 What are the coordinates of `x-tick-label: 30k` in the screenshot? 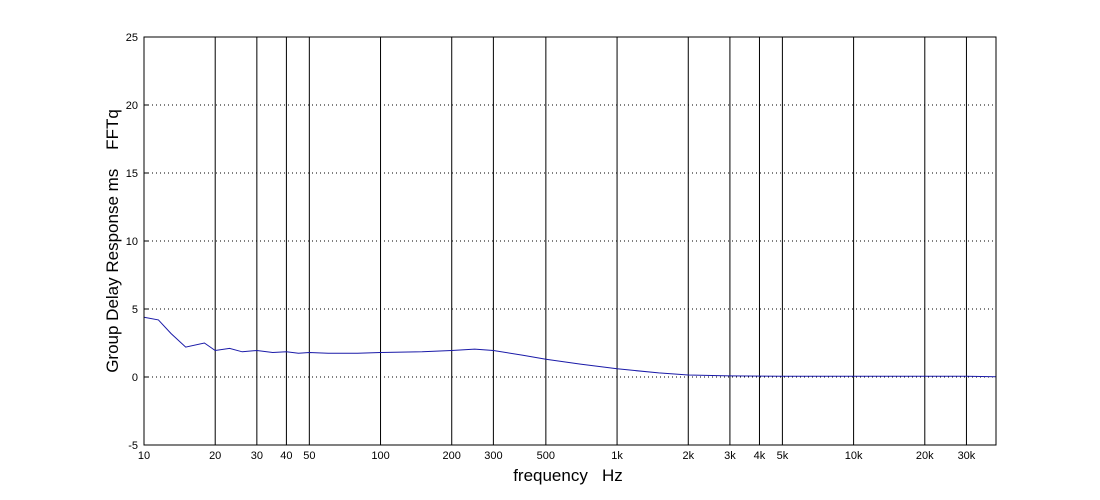 It's located at (967, 456).